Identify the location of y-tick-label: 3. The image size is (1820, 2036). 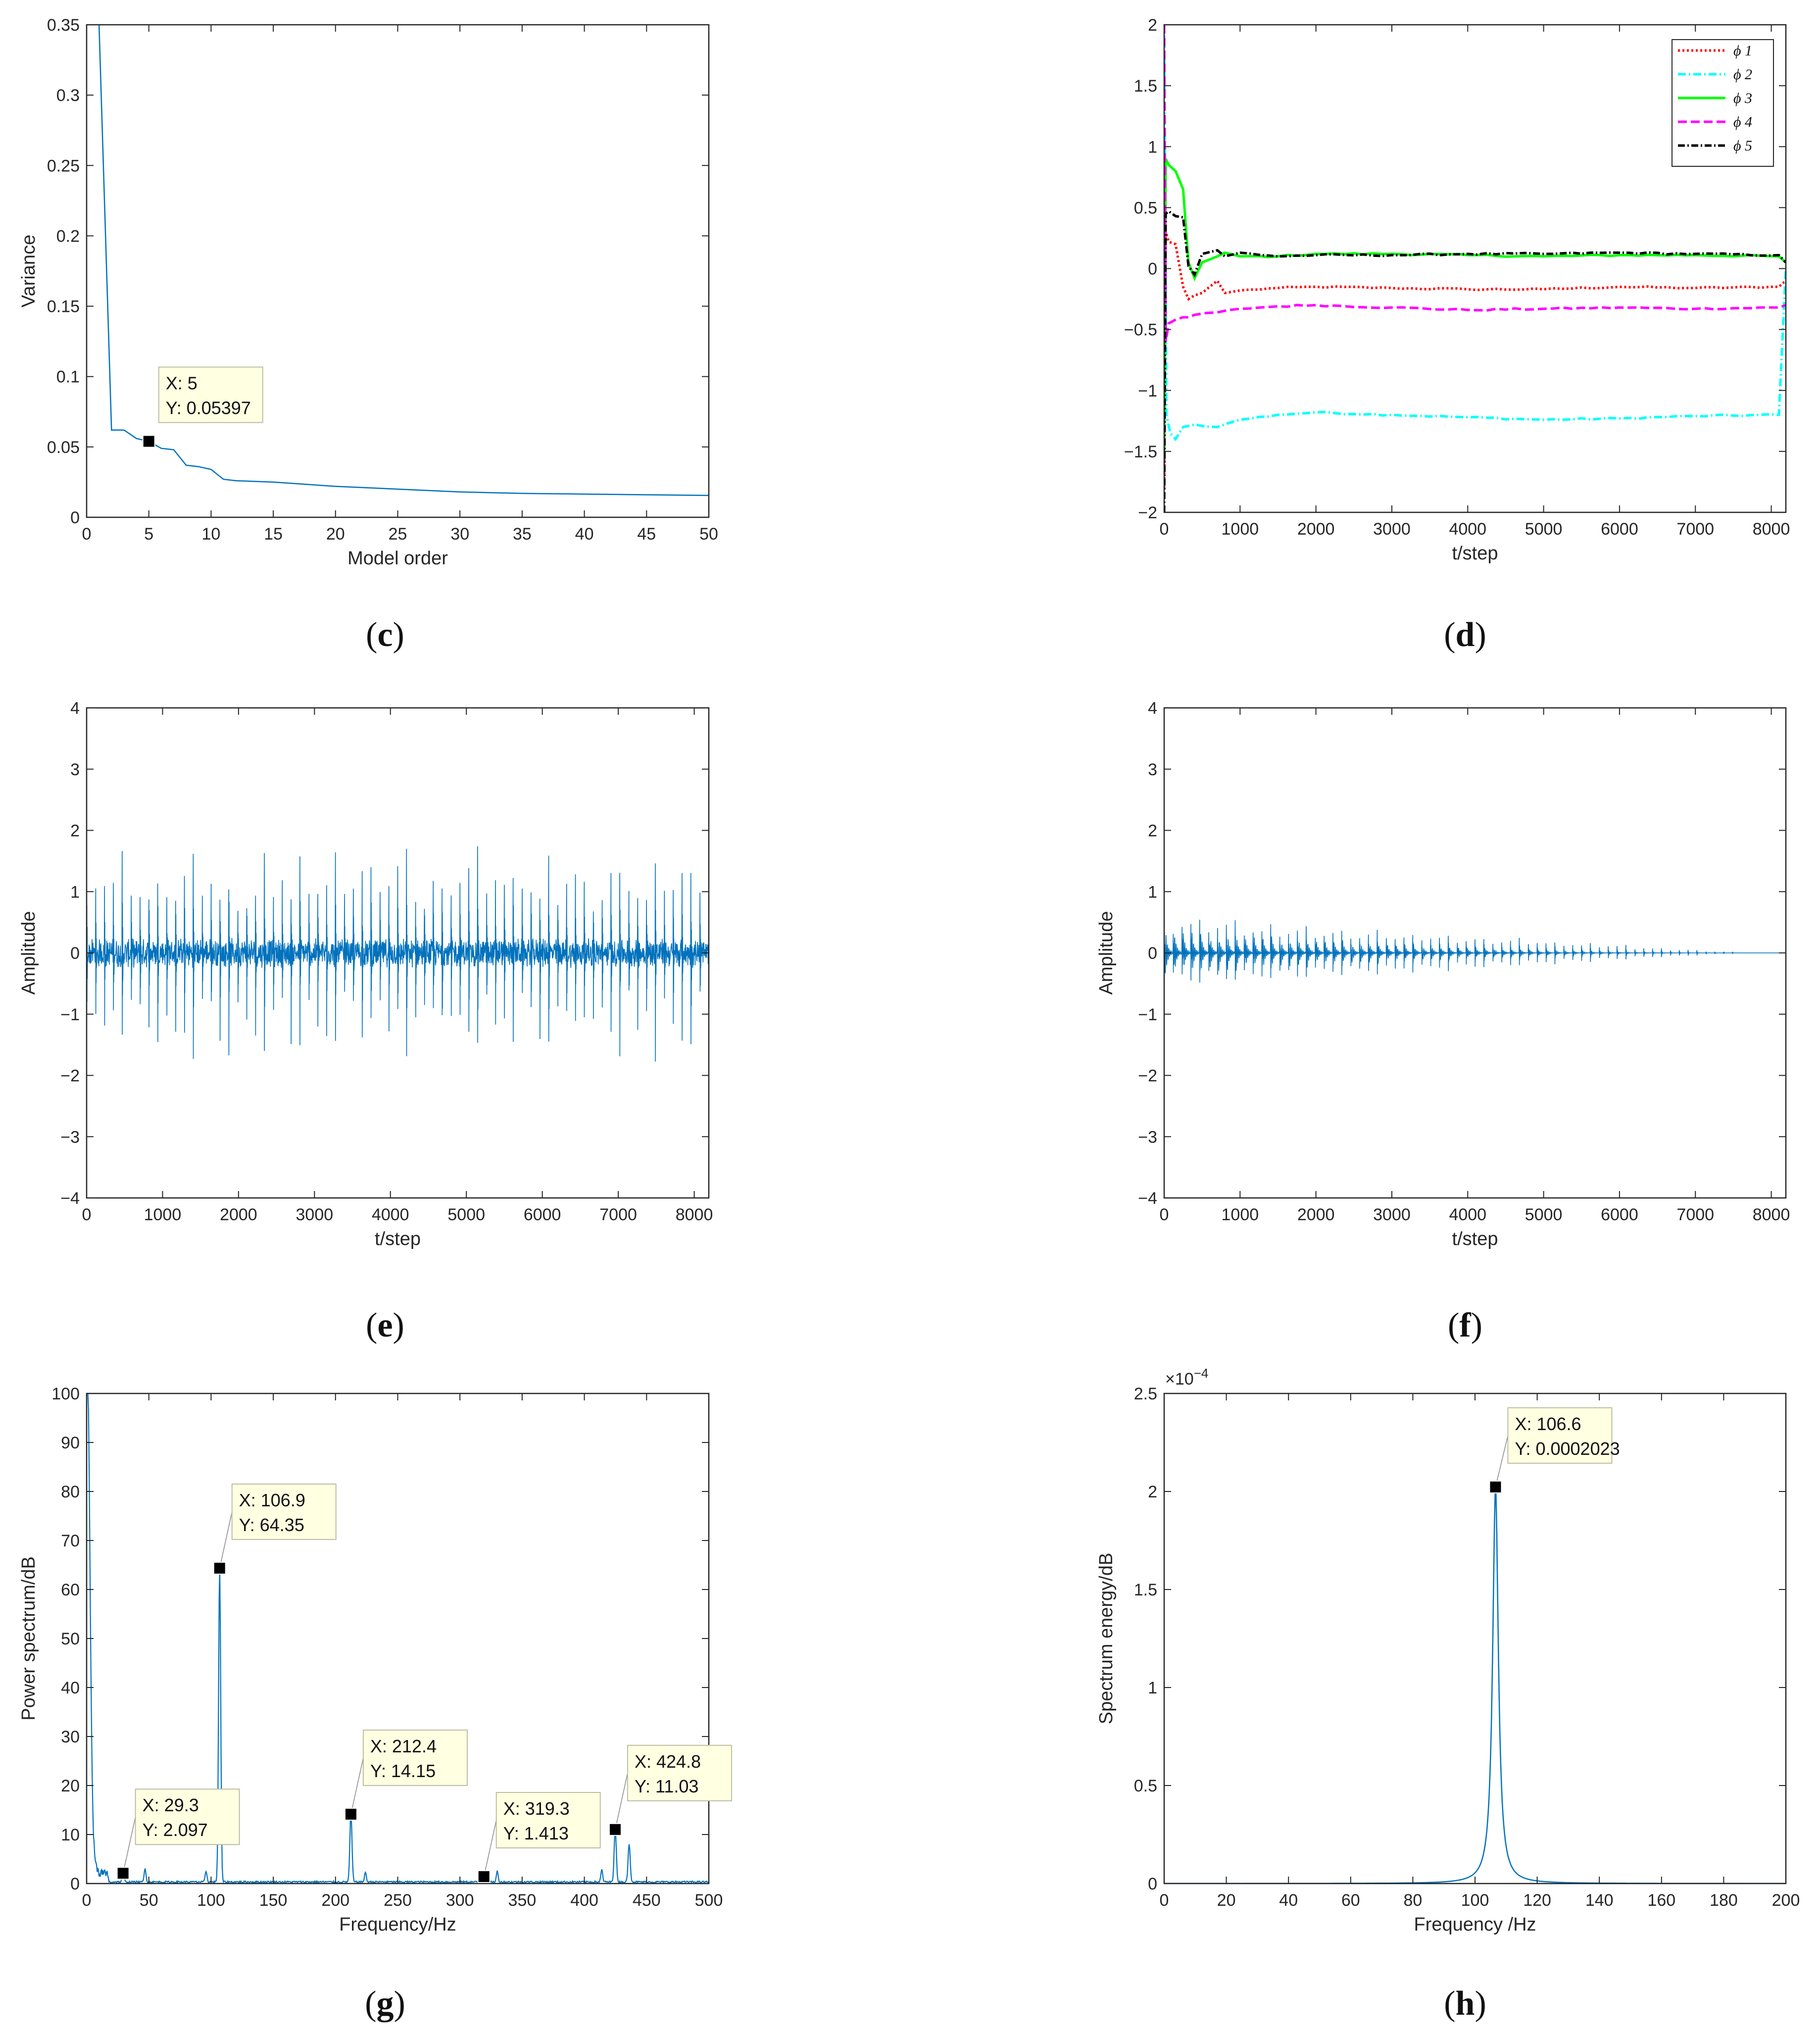
(75, 769).